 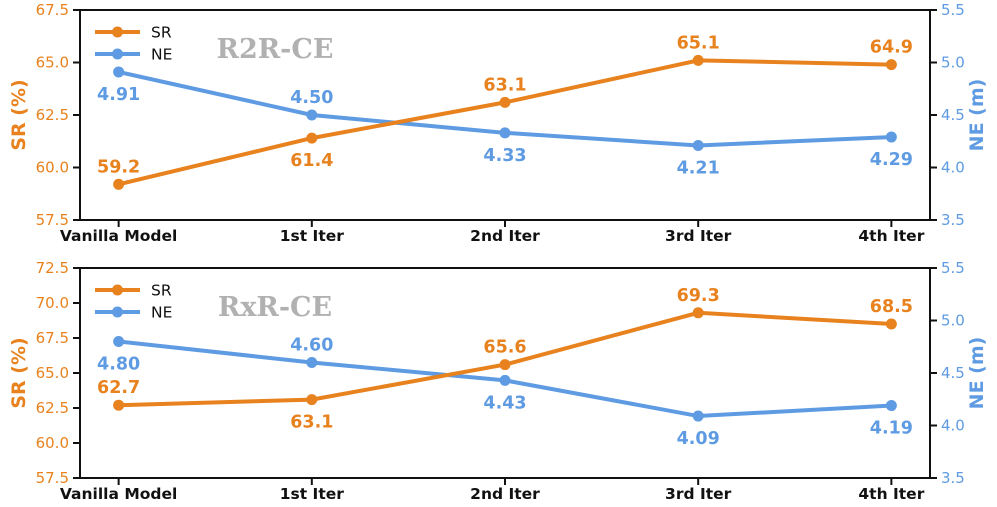 What do you see at coordinates (891, 48) in the screenshot?
I see `sr-value-label: 64.9` at bounding box center [891, 48].